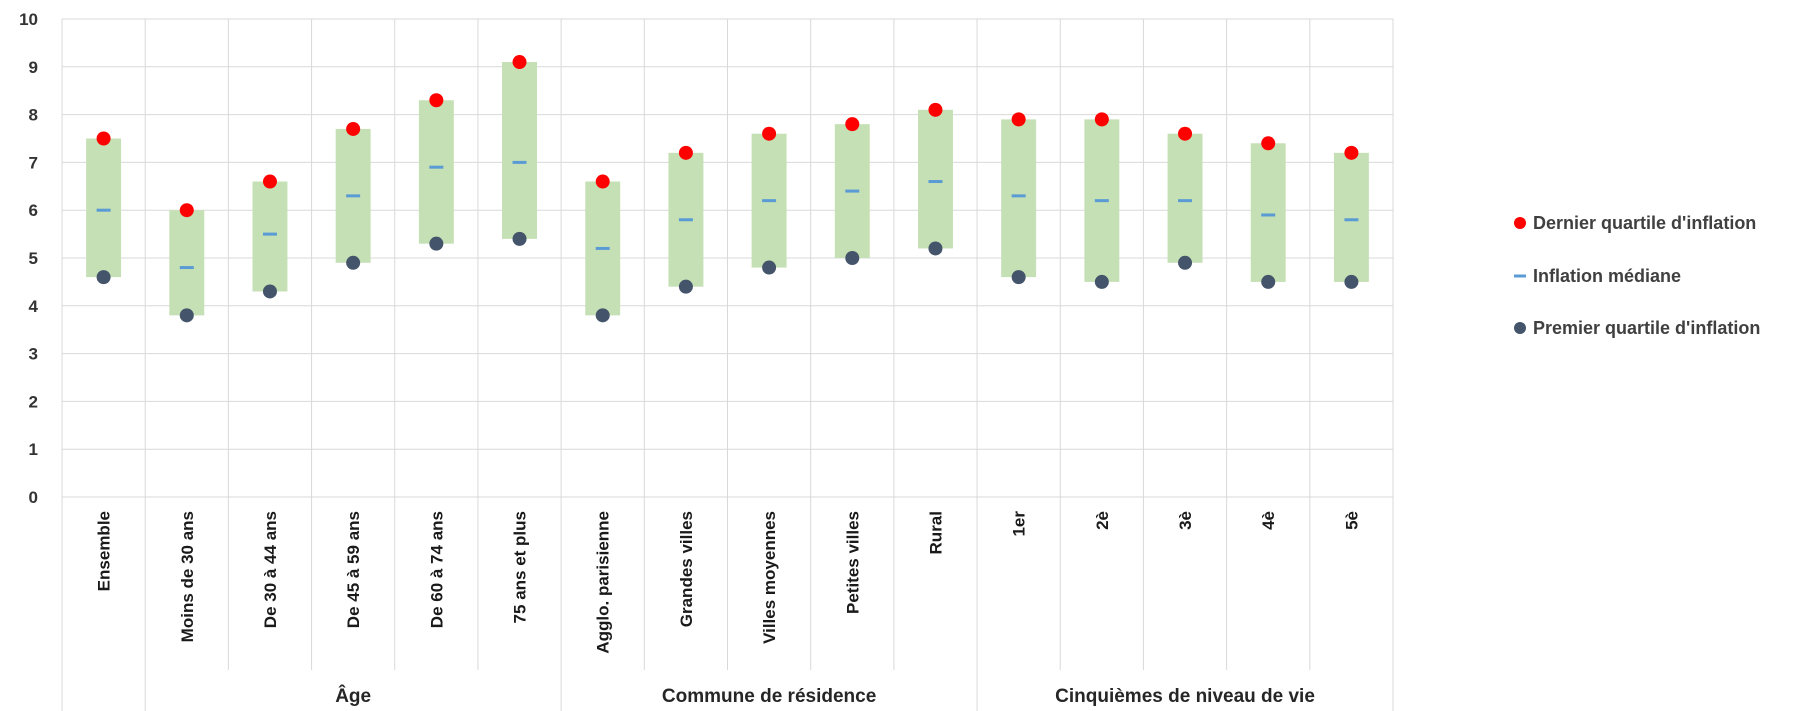 This screenshot has height=711, width=1797. I want to click on x-tick-label: Ensemble, so click(104, 551).